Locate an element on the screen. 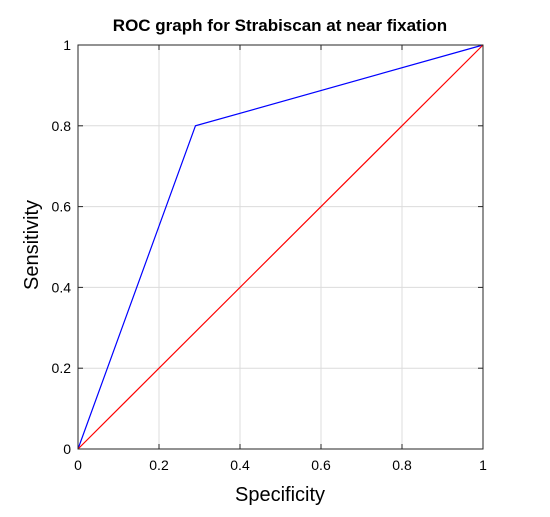 The image size is (550, 517). y-tick-label: 0.6 is located at coordinates (62, 207).